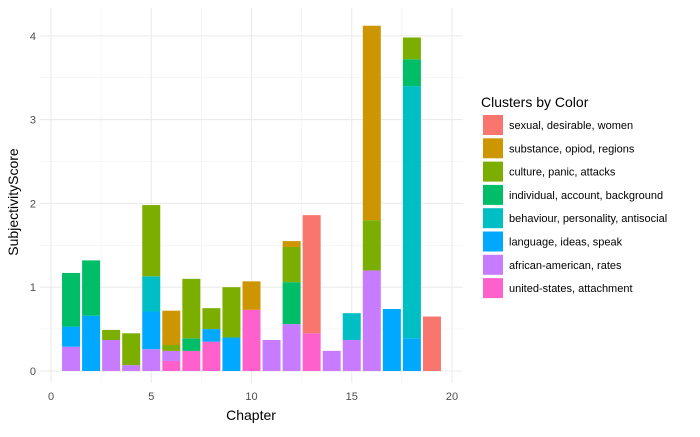  I want to click on bar-segment-ch18-culture-panic-attacks, so click(411, 48).